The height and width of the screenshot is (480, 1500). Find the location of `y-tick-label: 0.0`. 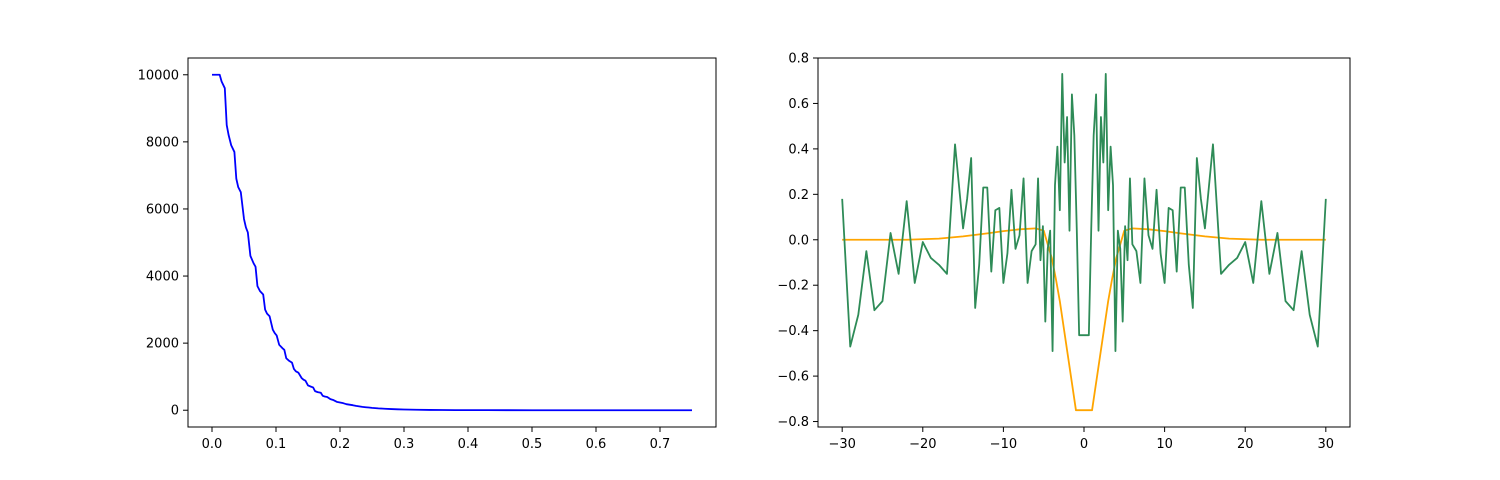

y-tick-label: 0.0 is located at coordinates (798, 240).